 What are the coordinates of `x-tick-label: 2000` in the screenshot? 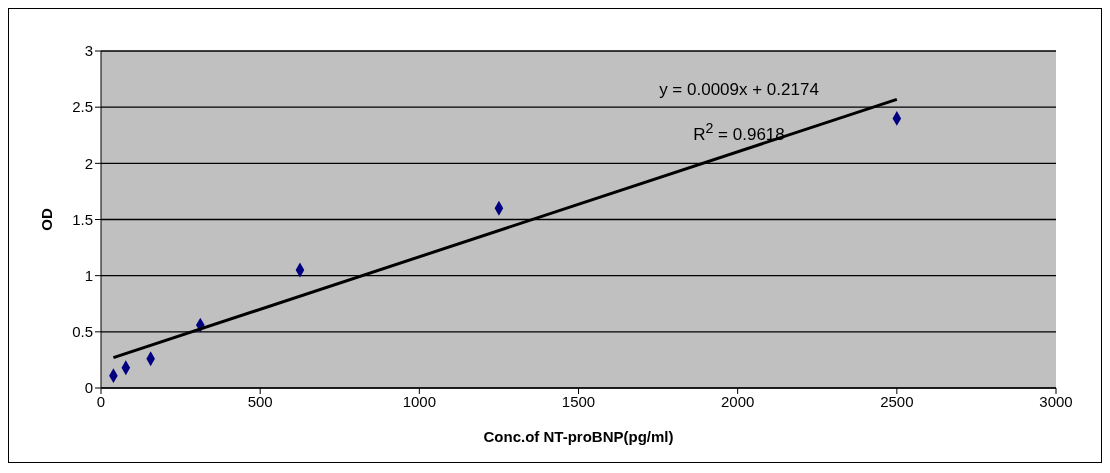 It's located at (737, 401).